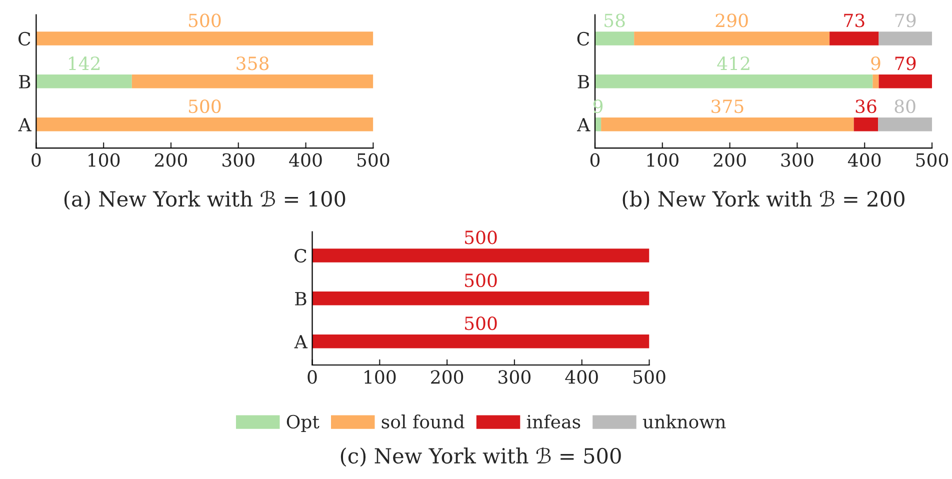 This screenshot has height=479, width=952. Describe the element at coordinates (553, 421) in the screenshot. I see `legend-label: infeas` at that location.